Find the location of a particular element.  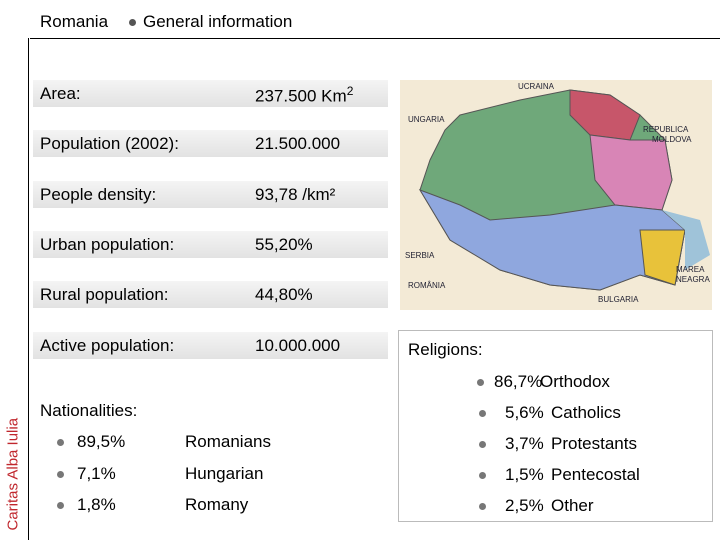

header-subtitle: General information is located at coordinates (218, 21).